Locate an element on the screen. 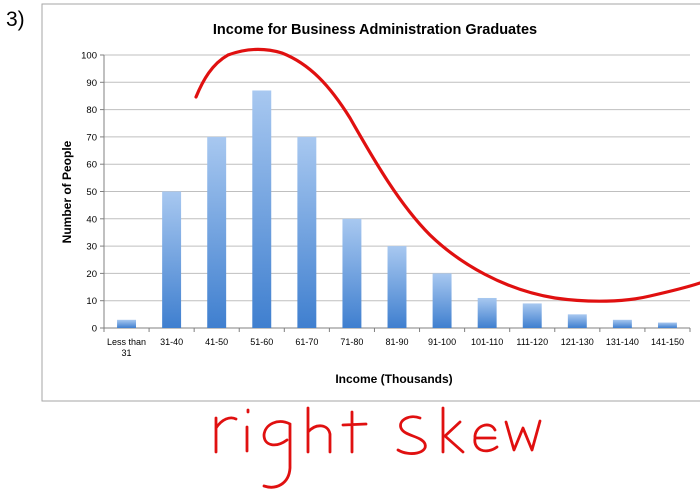 The height and width of the screenshot is (496, 700). x-tick-label: 131-140 is located at coordinates (622, 342).